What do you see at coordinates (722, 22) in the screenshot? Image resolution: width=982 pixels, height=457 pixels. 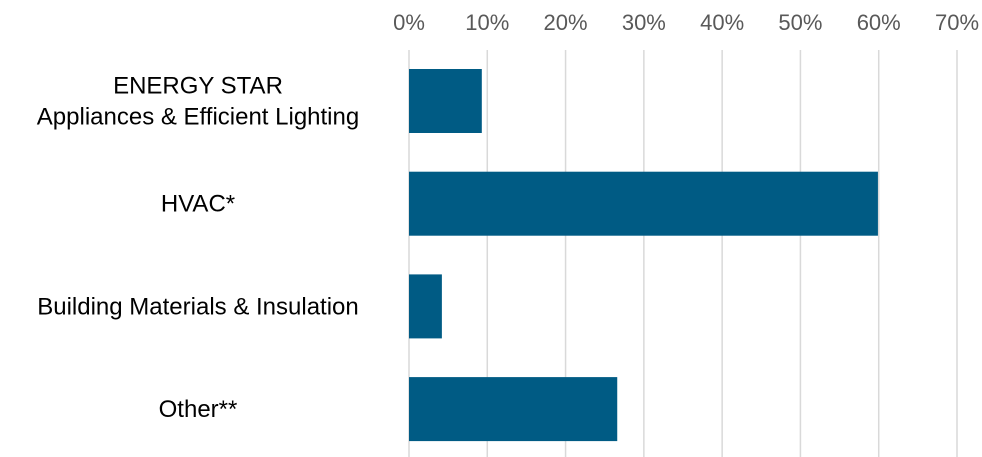 I see `x-tick-label: 40%` at bounding box center [722, 22].